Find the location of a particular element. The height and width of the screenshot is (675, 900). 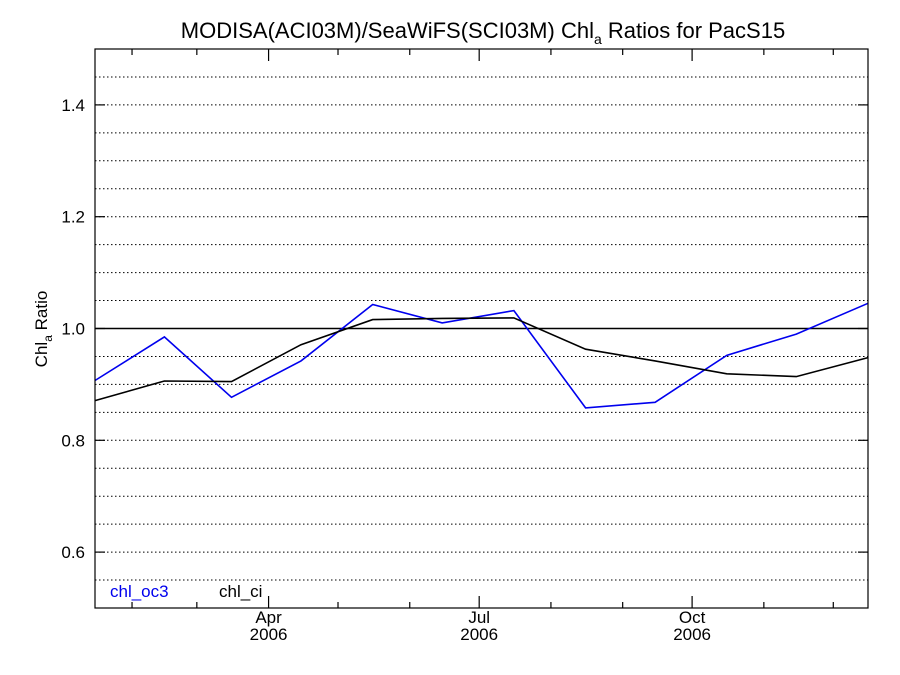

x-tick-label-month: Apr is located at coordinates (268, 617).